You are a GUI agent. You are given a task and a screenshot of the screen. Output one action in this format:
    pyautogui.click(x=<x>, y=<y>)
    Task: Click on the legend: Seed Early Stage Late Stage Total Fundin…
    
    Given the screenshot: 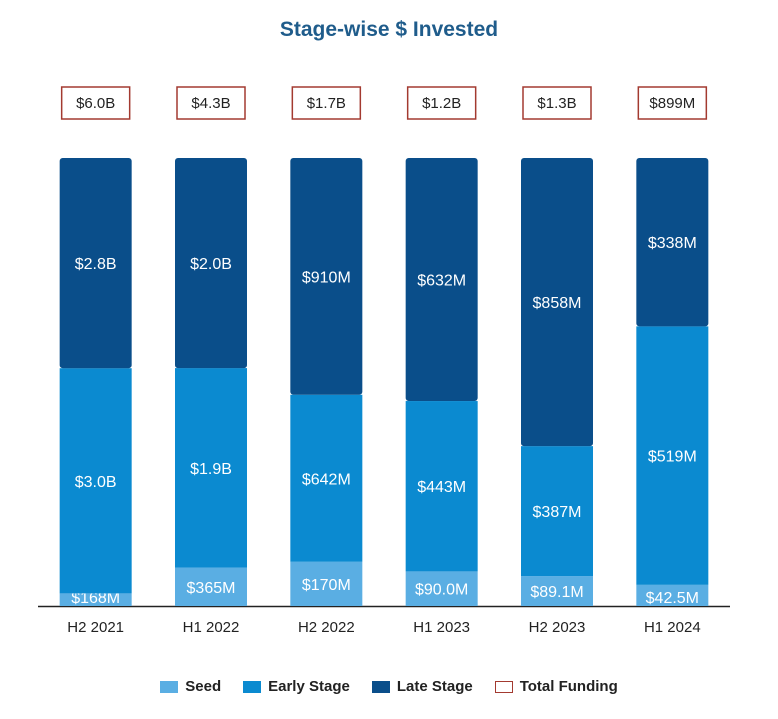 What is the action you would take?
    pyautogui.click(x=389, y=686)
    